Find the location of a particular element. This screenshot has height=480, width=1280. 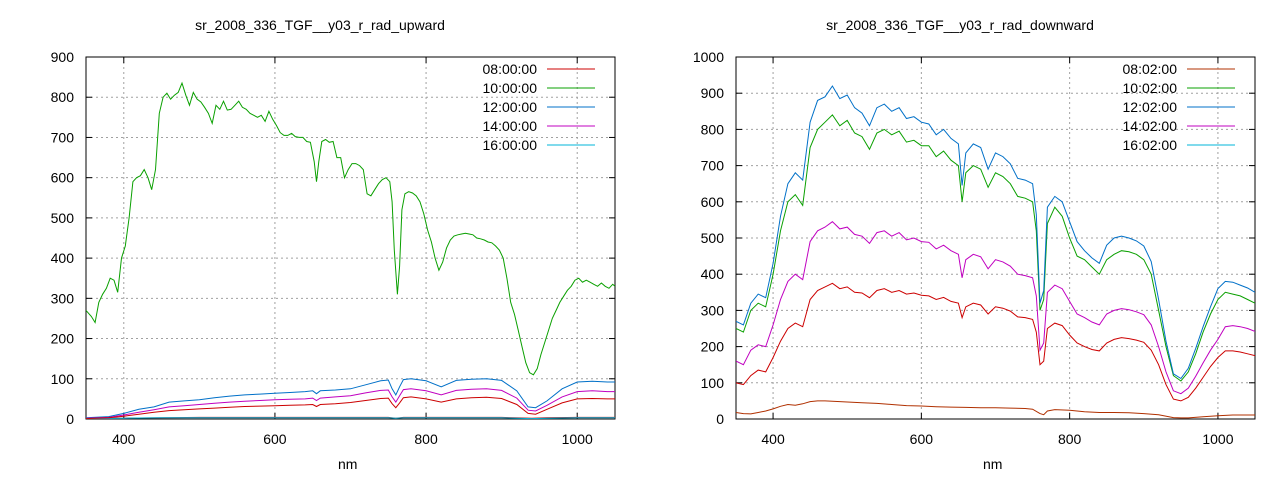

chart-title: sr_2008_336_TGF__y03_r_rad_upward is located at coordinates (320, 25).